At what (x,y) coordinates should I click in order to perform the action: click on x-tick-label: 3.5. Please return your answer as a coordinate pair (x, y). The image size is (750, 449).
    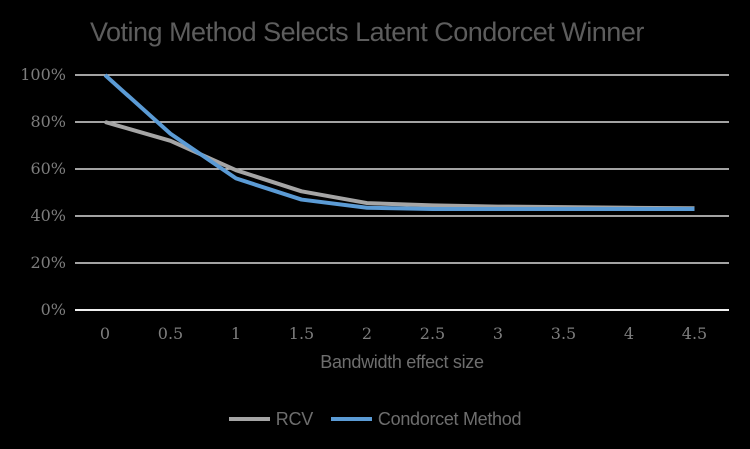
    Looking at the image, I should click on (563, 333).